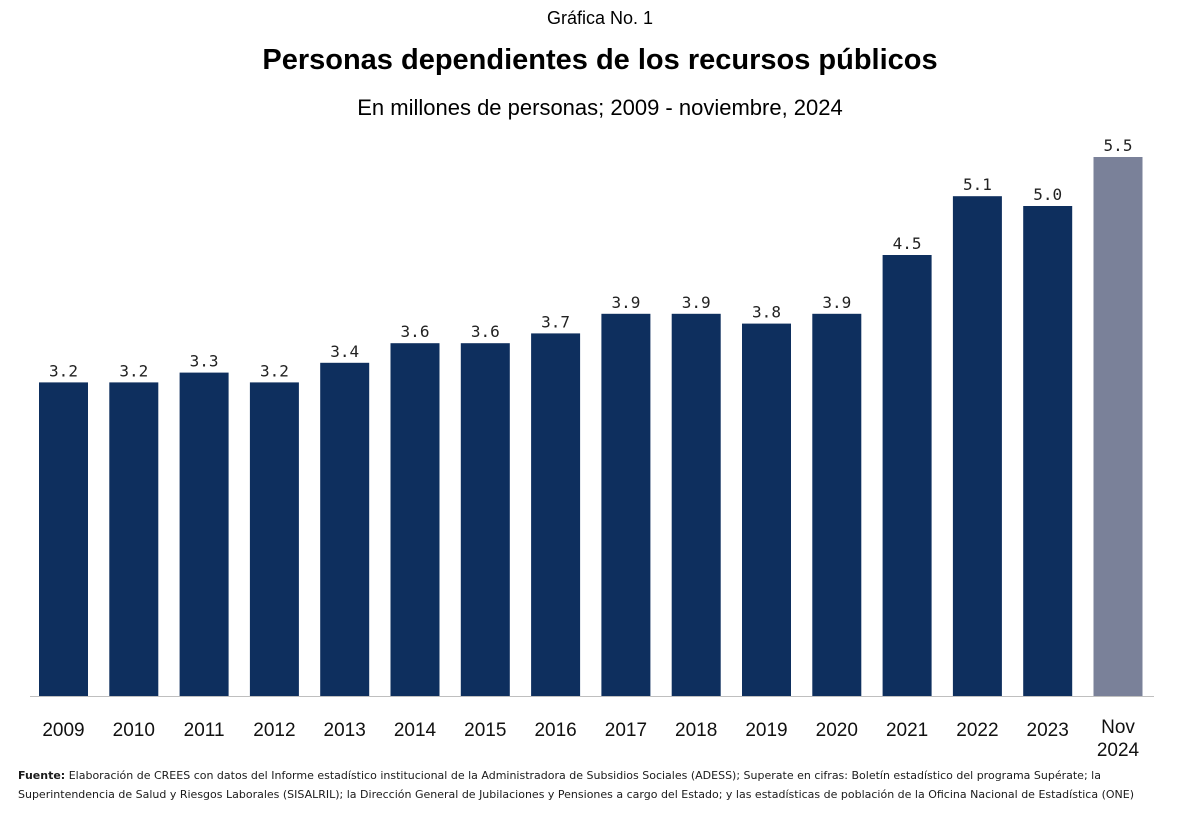 This screenshot has height=820, width=1200. I want to click on bar-2014, so click(415, 519).